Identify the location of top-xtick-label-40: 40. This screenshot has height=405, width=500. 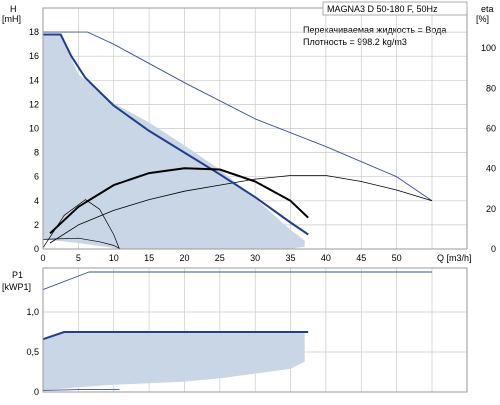
(326, 258).